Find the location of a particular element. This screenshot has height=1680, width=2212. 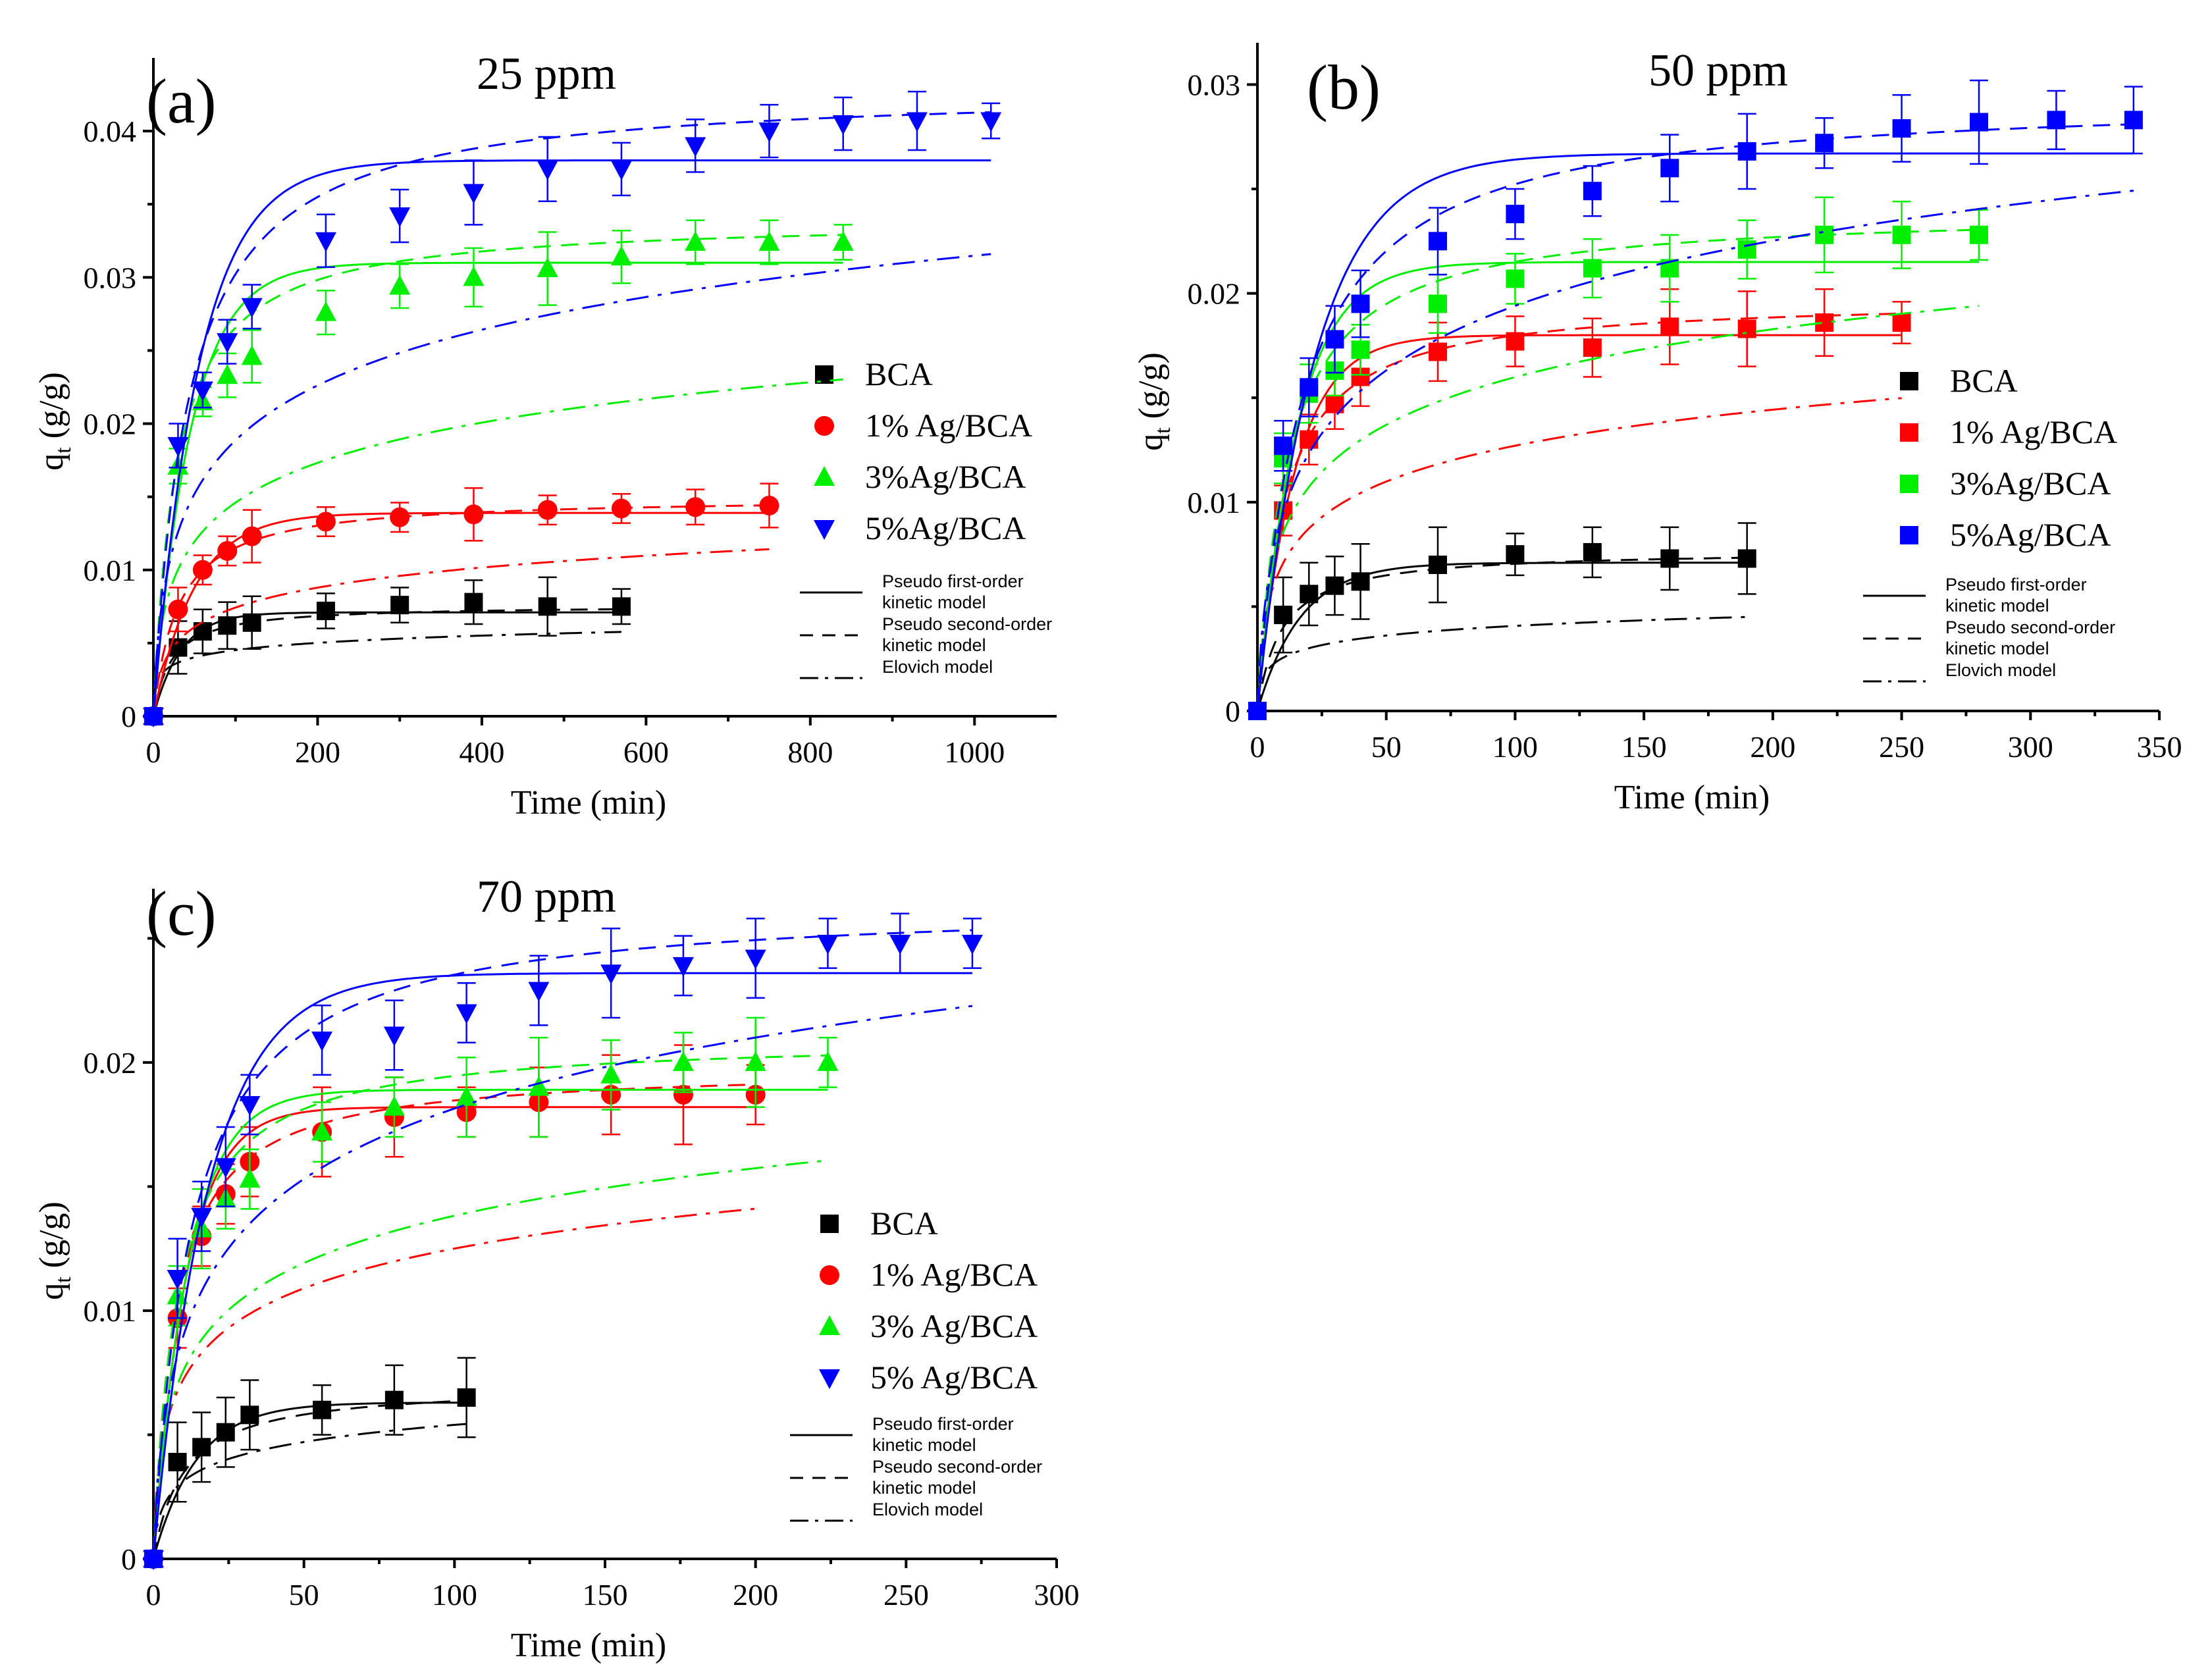

legend-label: 3% Ag/BCA is located at coordinates (954, 1325).